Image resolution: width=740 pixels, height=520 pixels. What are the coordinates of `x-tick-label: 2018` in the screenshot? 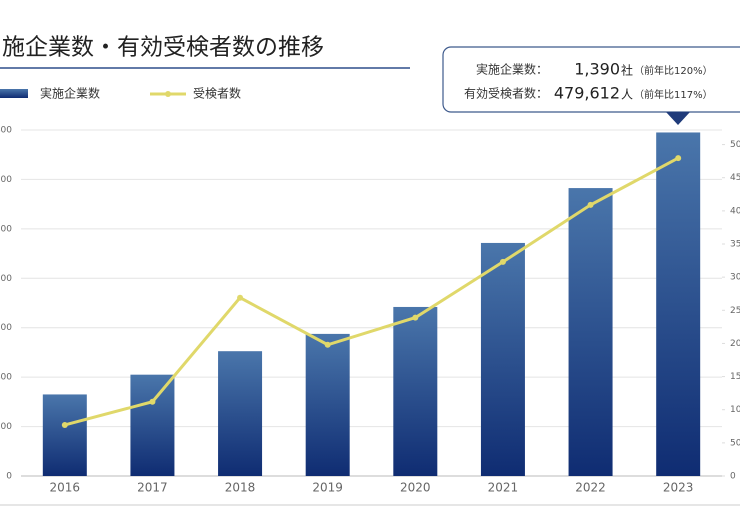 It's located at (240, 488).